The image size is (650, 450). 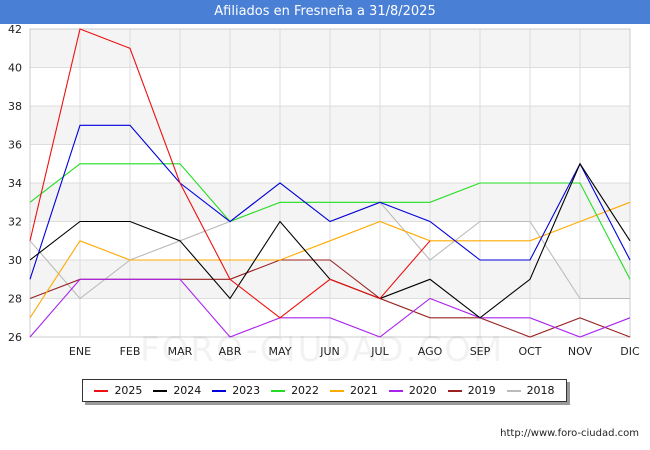 What do you see at coordinates (630, 351) in the screenshot?
I see `x-tick-label: DIC` at bounding box center [630, 351].